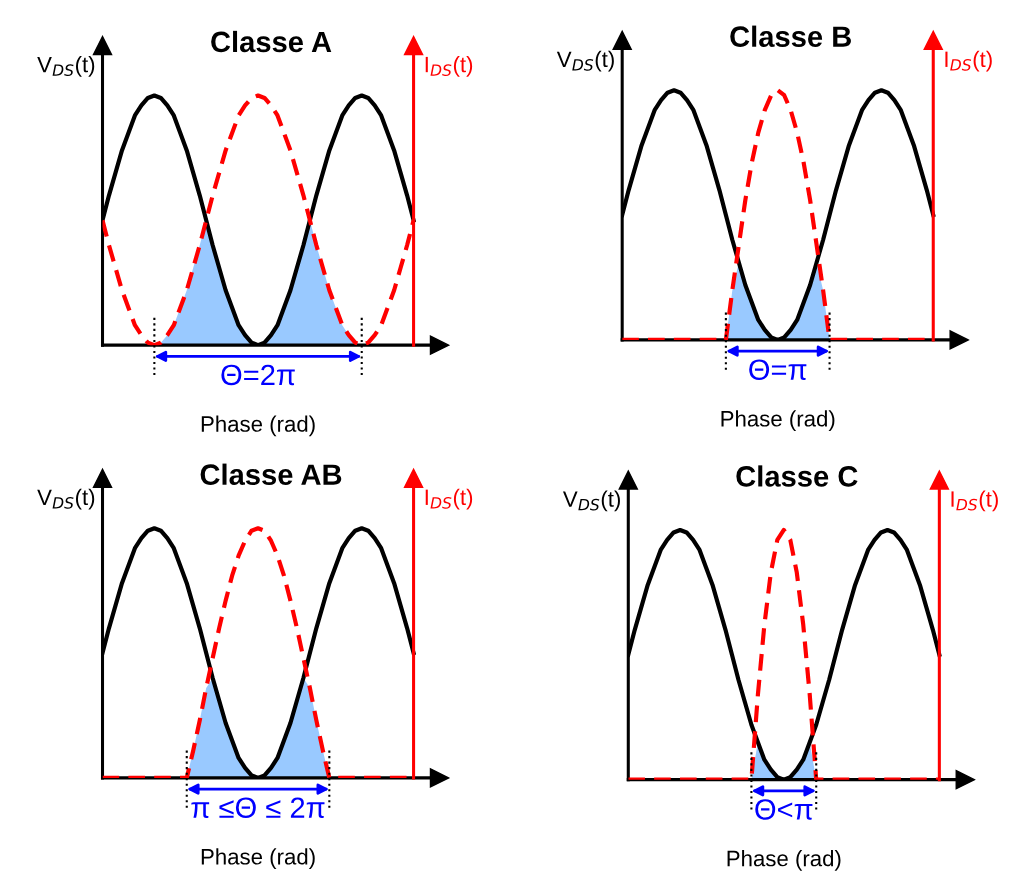 Image resolution: width=1015 pixels, height=876 pixels. I want to click on chart-title: Classe B, so click(790, 36).